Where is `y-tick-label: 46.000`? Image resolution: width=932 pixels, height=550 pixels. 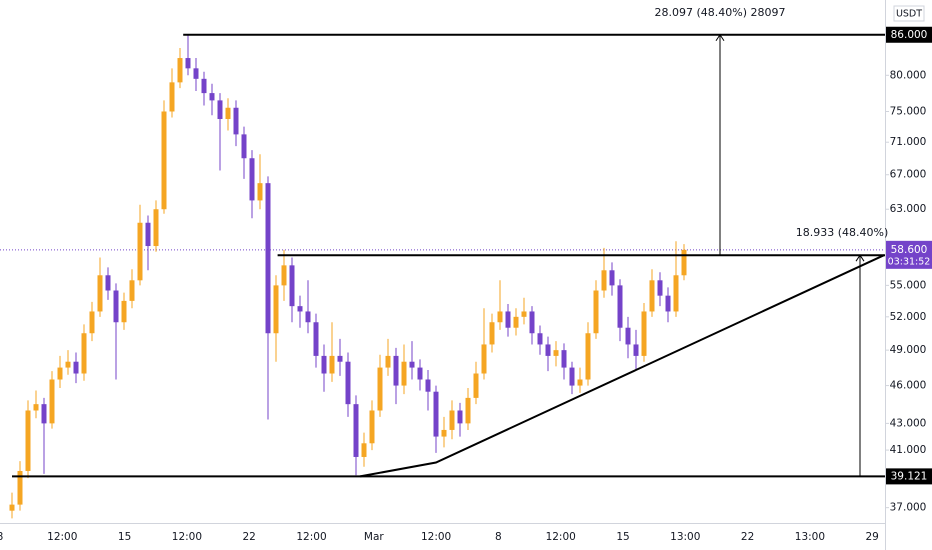
y-tick-label: 46.000 is located at coordinates (908, 386).